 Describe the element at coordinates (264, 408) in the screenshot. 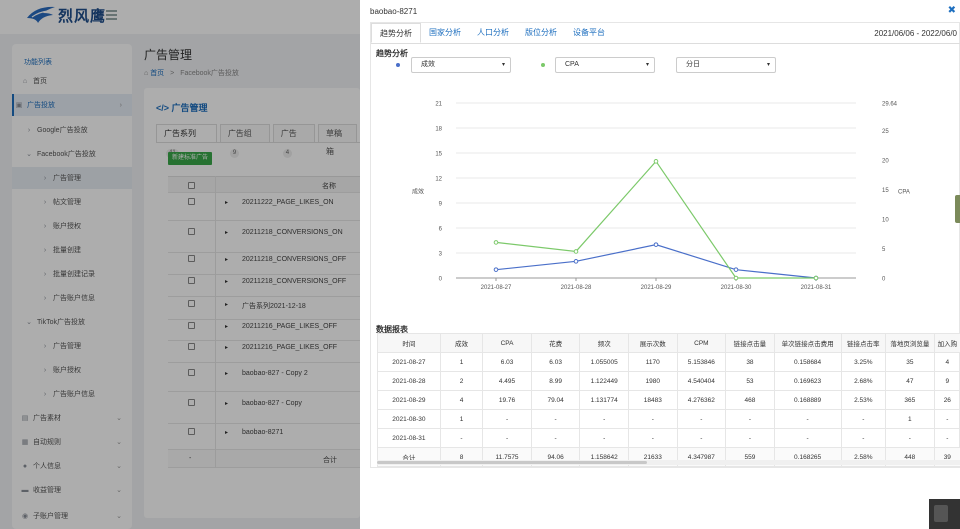

I see `table-row: ▸ baobao-827 - Copy` at that location.